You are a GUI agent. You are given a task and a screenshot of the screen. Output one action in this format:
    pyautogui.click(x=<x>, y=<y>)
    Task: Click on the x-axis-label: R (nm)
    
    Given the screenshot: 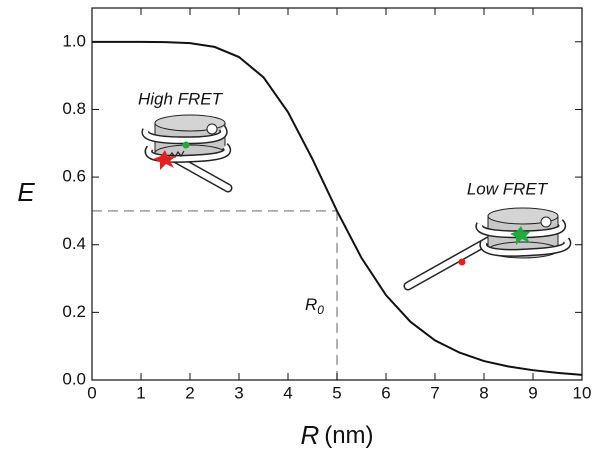 What is the action you would take?
    pyautogui.click(x=336, y=435)
    